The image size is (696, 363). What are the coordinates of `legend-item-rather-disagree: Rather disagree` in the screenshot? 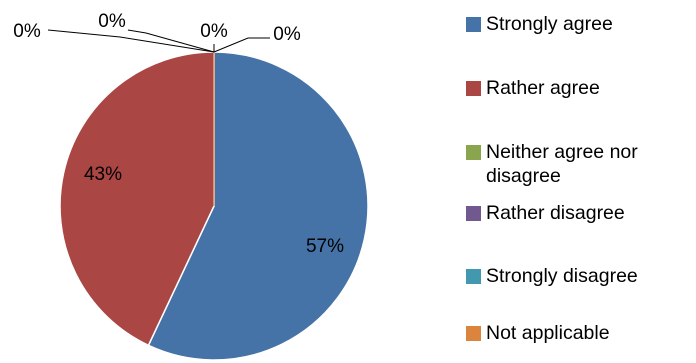 It's located at (578, 213).